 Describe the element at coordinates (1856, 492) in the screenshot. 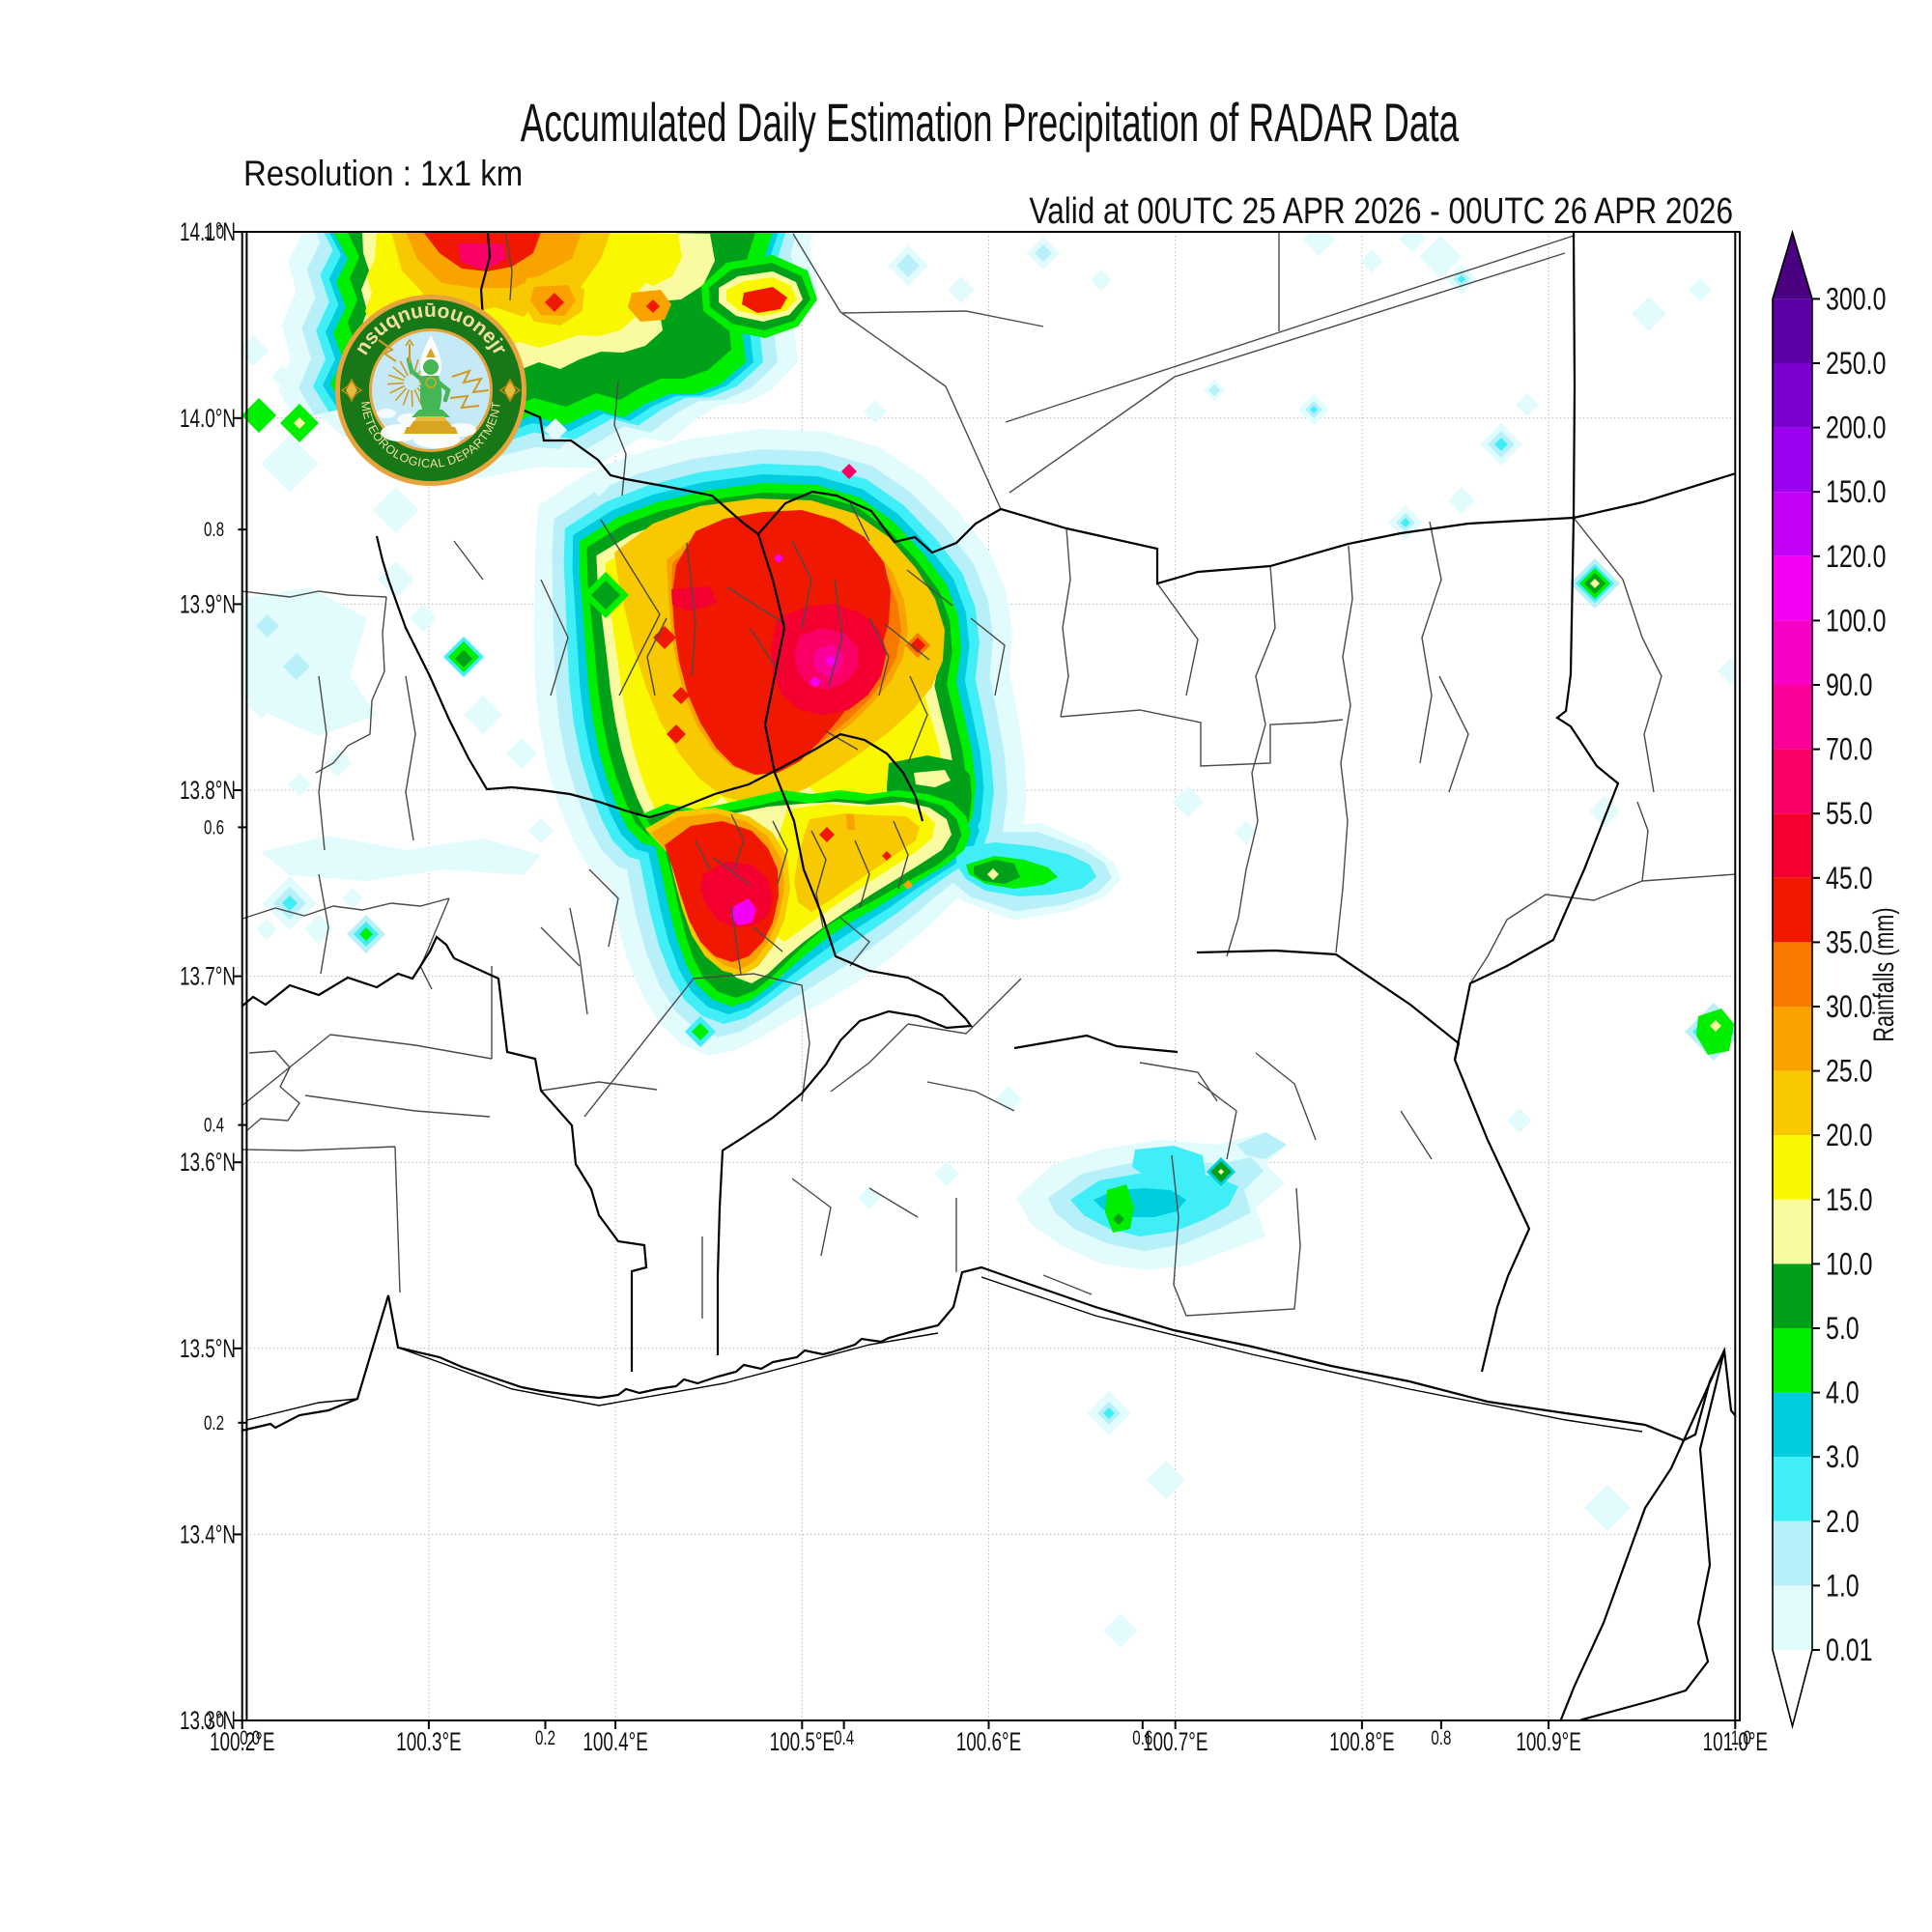

I see `svg-text: 150.0` at that location.